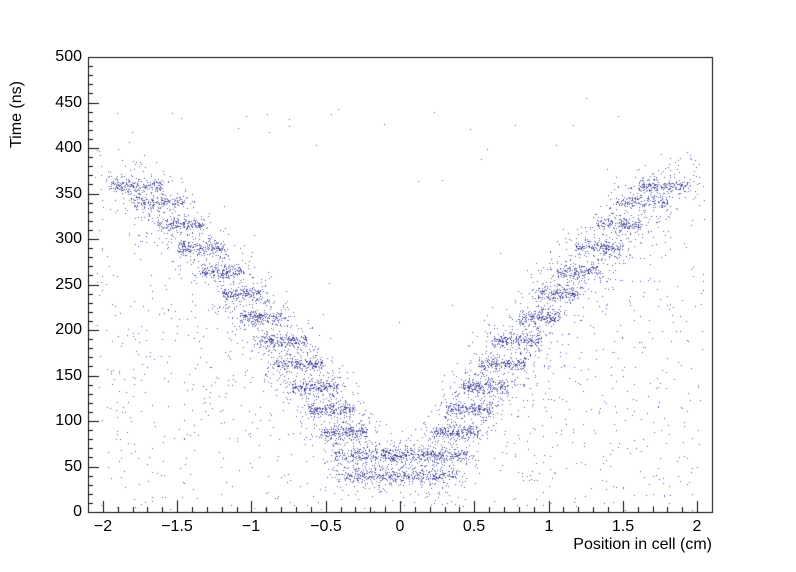  Describe the element at coordinates (400, 526) in the screenshot. I see `x-tick-label: 0` at that location.